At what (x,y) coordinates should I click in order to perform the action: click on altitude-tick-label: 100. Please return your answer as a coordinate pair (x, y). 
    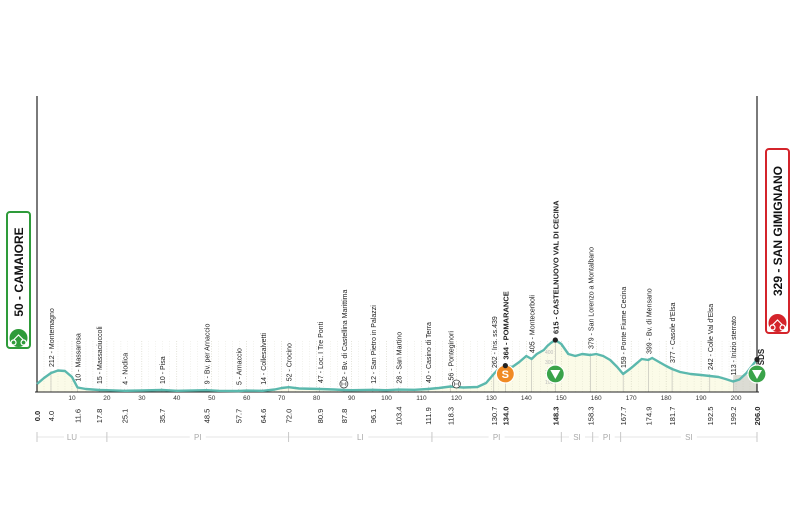
    Looking at the image, I should click on (549, 383).